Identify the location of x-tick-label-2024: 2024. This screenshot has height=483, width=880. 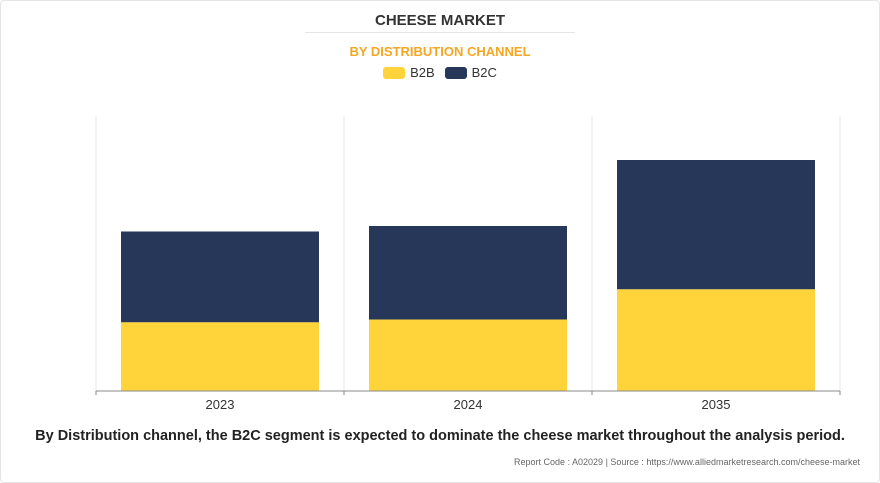
(468, 404).